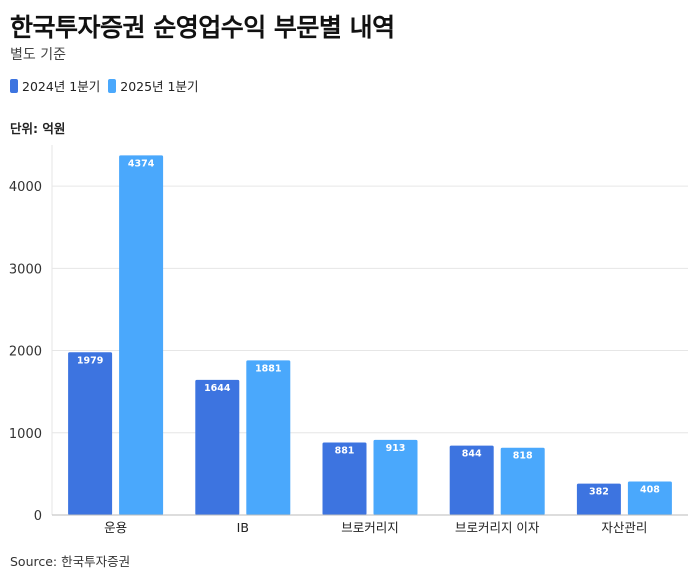  I want to click on legend-swatch-2024, so click(14, 85).